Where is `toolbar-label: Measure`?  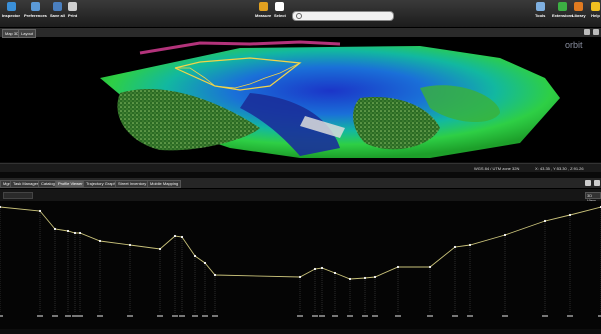 toolbar-label: Measure is located at coordinates (263, 15).